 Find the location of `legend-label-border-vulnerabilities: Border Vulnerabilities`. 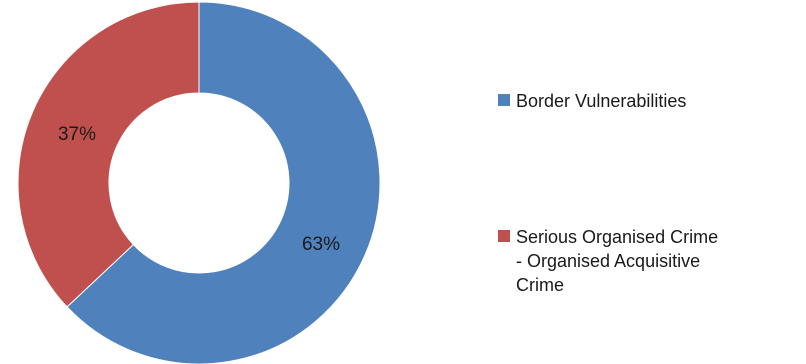

legend-label-border-vulnerabilities: Border Vulnerabilities is located at coordinates (601, 101).